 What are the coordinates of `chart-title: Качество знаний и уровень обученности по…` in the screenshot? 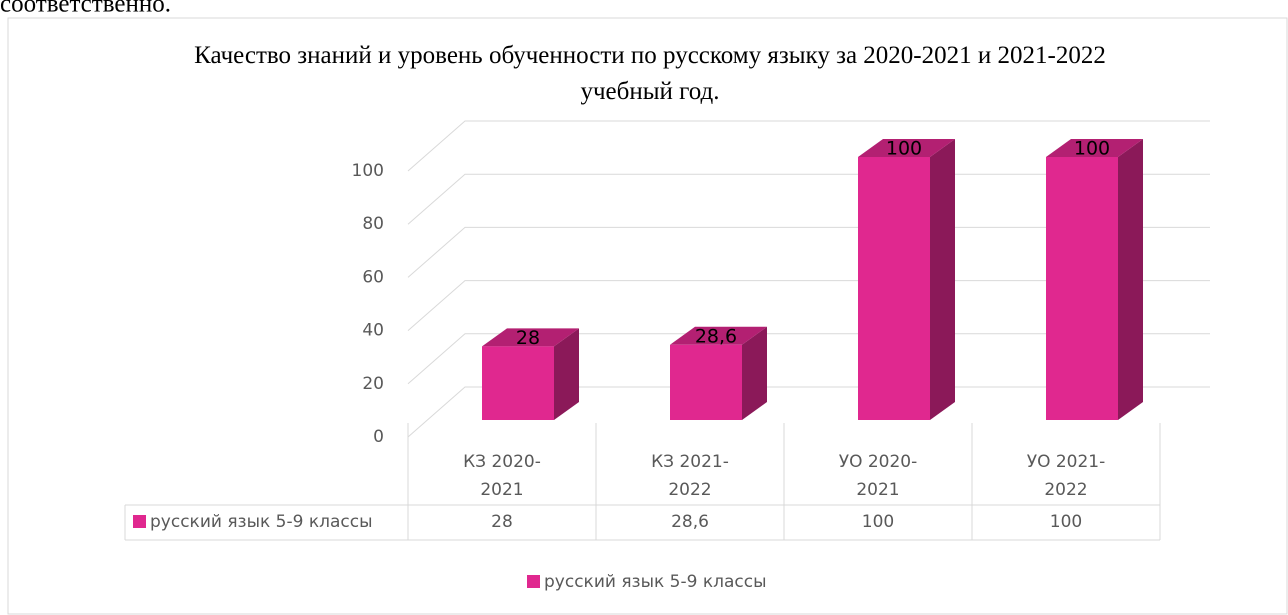 It's located at (650, 73).